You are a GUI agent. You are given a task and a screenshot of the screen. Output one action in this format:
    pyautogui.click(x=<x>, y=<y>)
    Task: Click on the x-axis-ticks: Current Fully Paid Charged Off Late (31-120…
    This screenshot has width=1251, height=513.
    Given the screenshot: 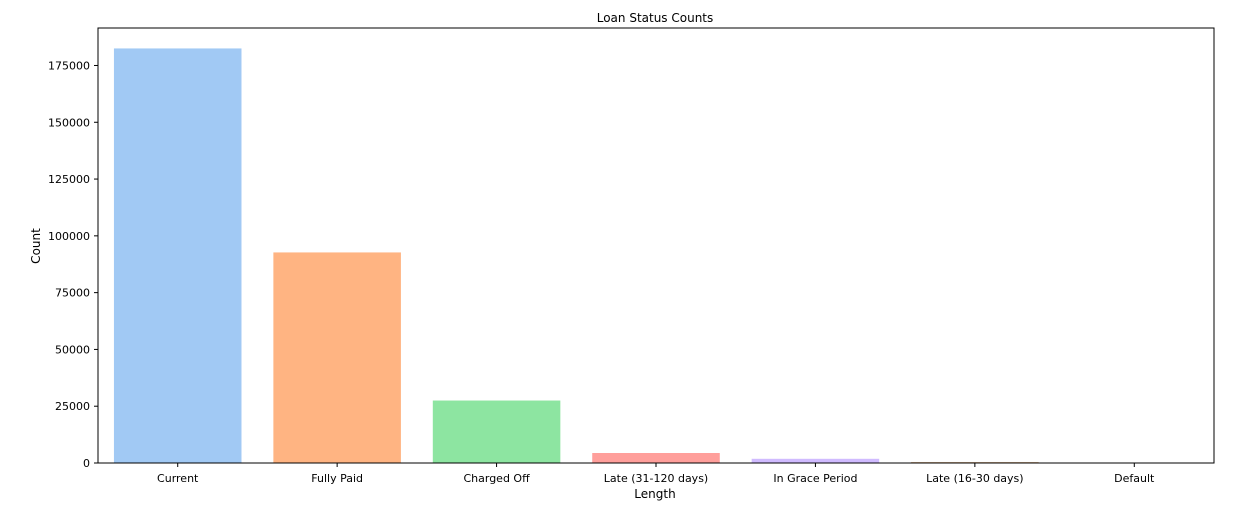 What is the action you would take?
    pyautogui.click(x=656, y=474)
    